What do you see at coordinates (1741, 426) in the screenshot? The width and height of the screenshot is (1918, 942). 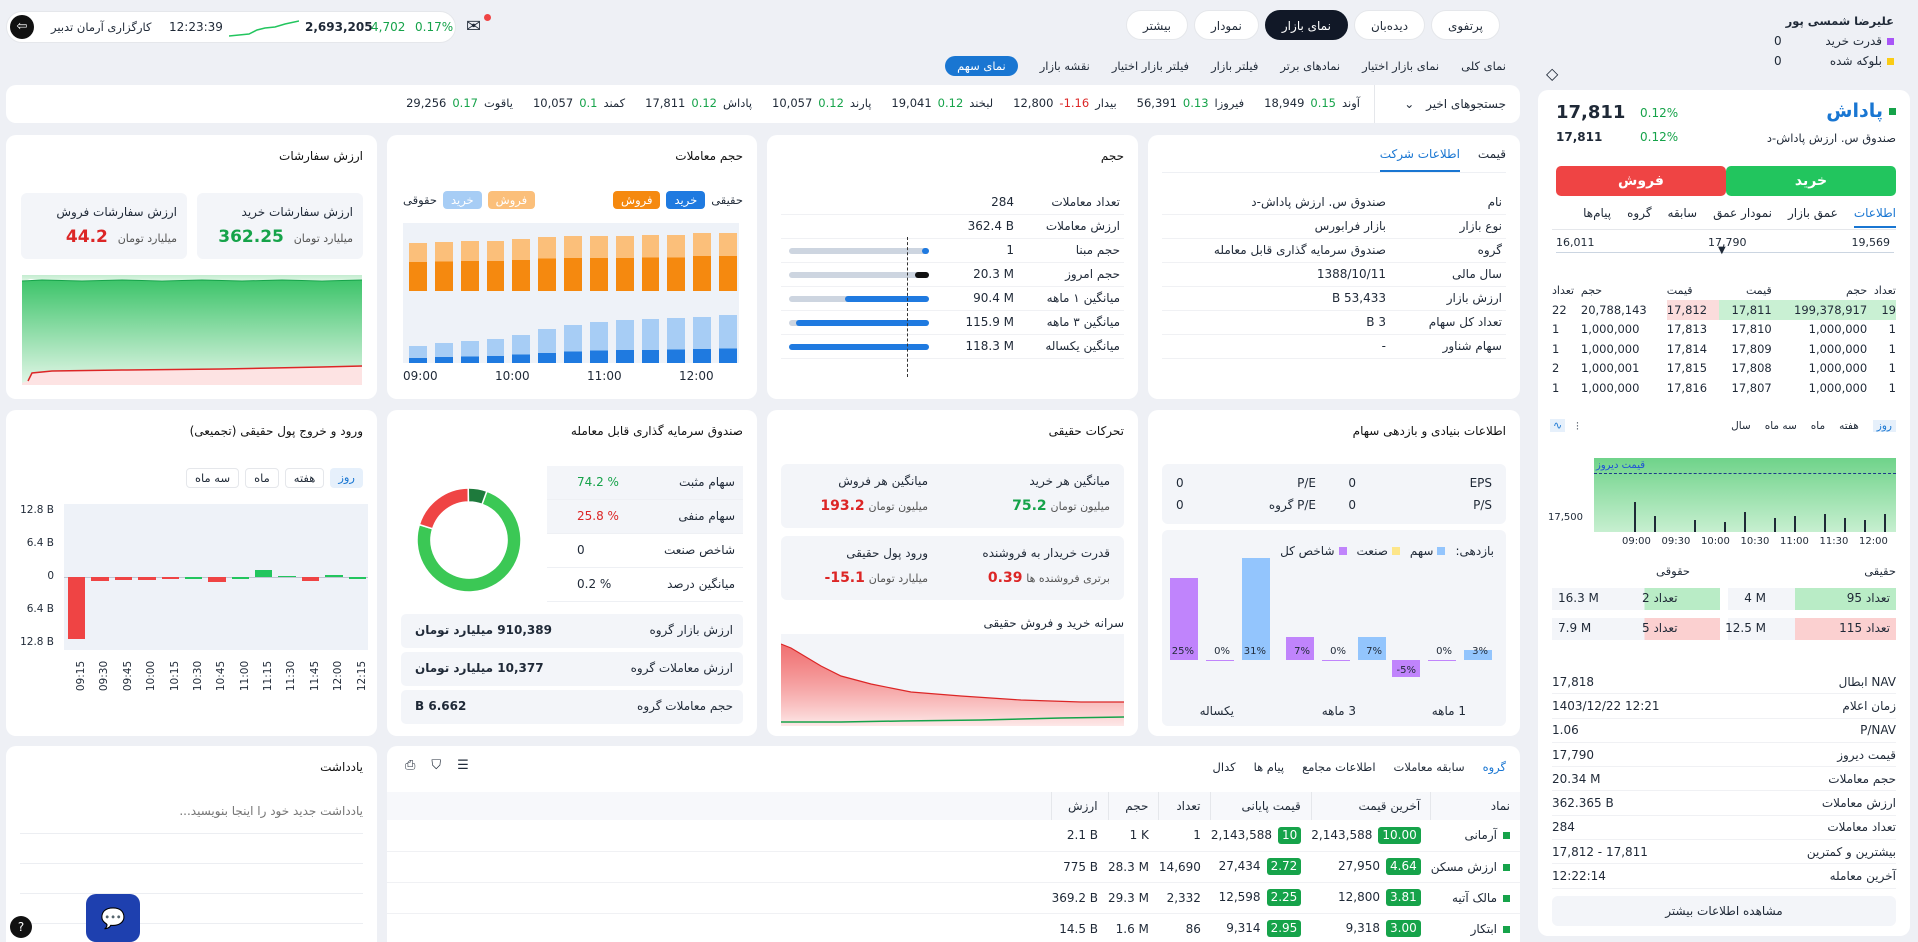 I see `range-year: سال` at bounding box center [1741, 426].